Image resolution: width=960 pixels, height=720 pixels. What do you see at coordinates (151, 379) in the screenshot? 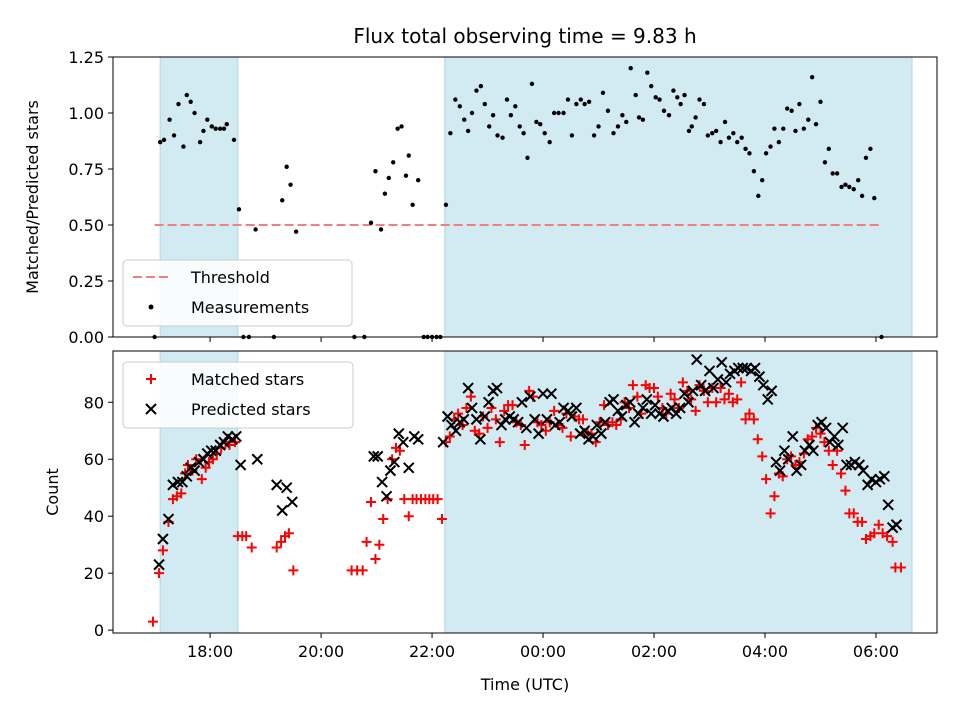
I see `legend-matched-swatch` at bounding box center [151, 379].